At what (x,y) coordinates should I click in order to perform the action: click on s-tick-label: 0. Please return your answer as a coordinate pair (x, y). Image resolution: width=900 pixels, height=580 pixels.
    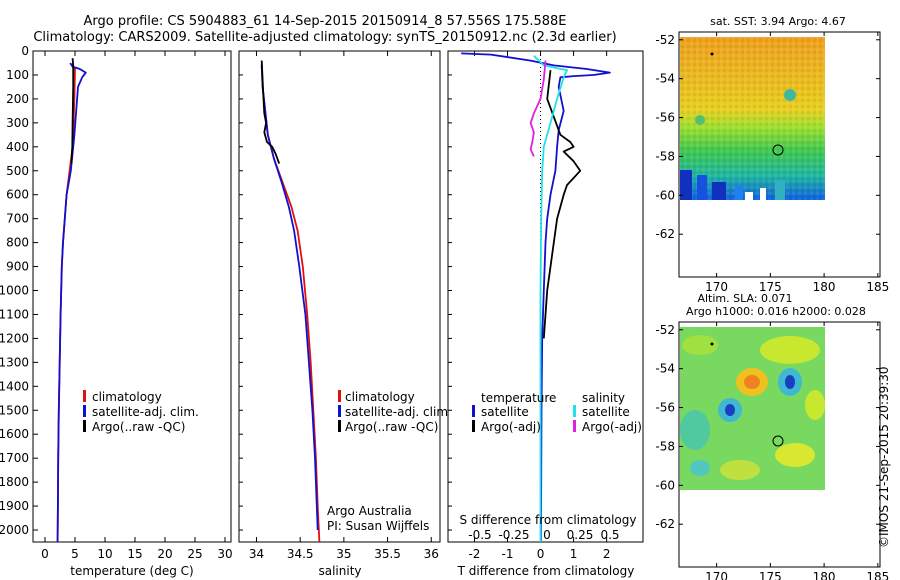
    Looking at the image, I should click on (547, 535).